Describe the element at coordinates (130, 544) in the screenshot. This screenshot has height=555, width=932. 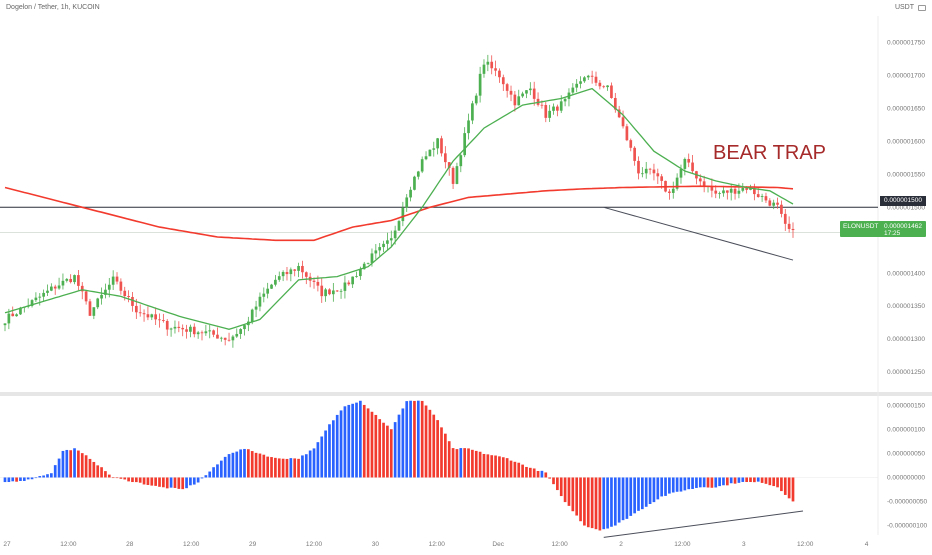
I see `x-tick-label: 28` at that location.